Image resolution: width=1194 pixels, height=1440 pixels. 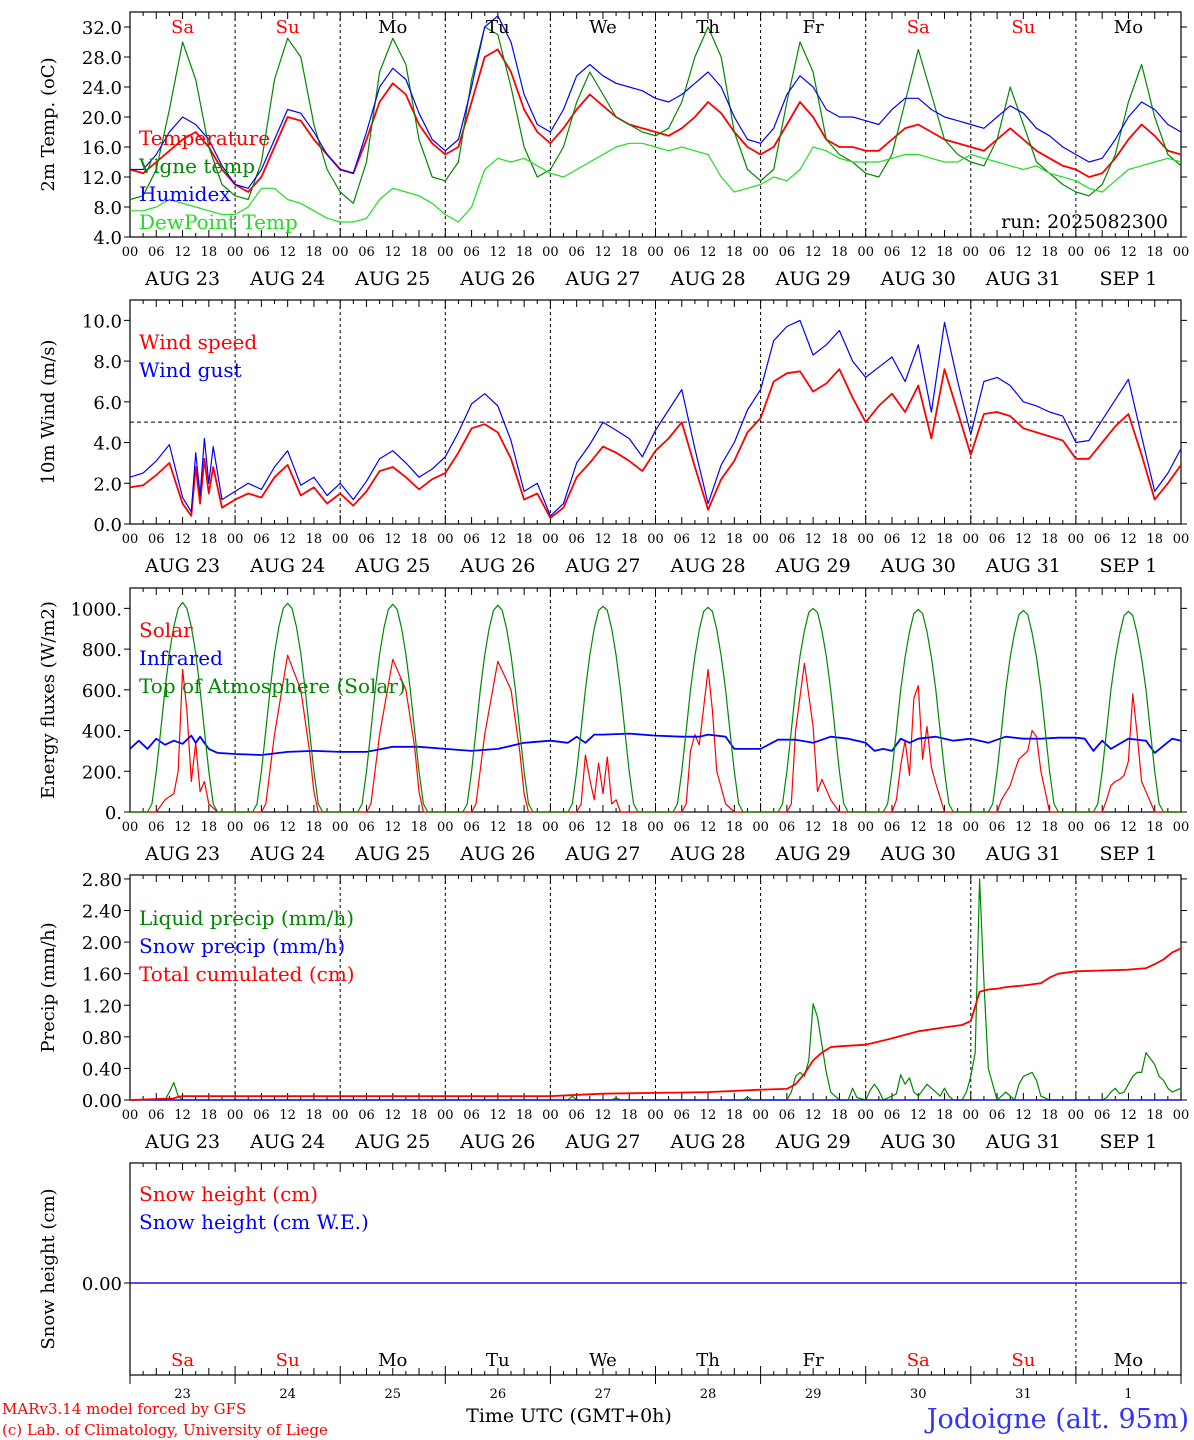 What do you see at coordinates (602, 854) in the screenshot?
I see `date-label: AUG 27` at bounding box center [602, 854].